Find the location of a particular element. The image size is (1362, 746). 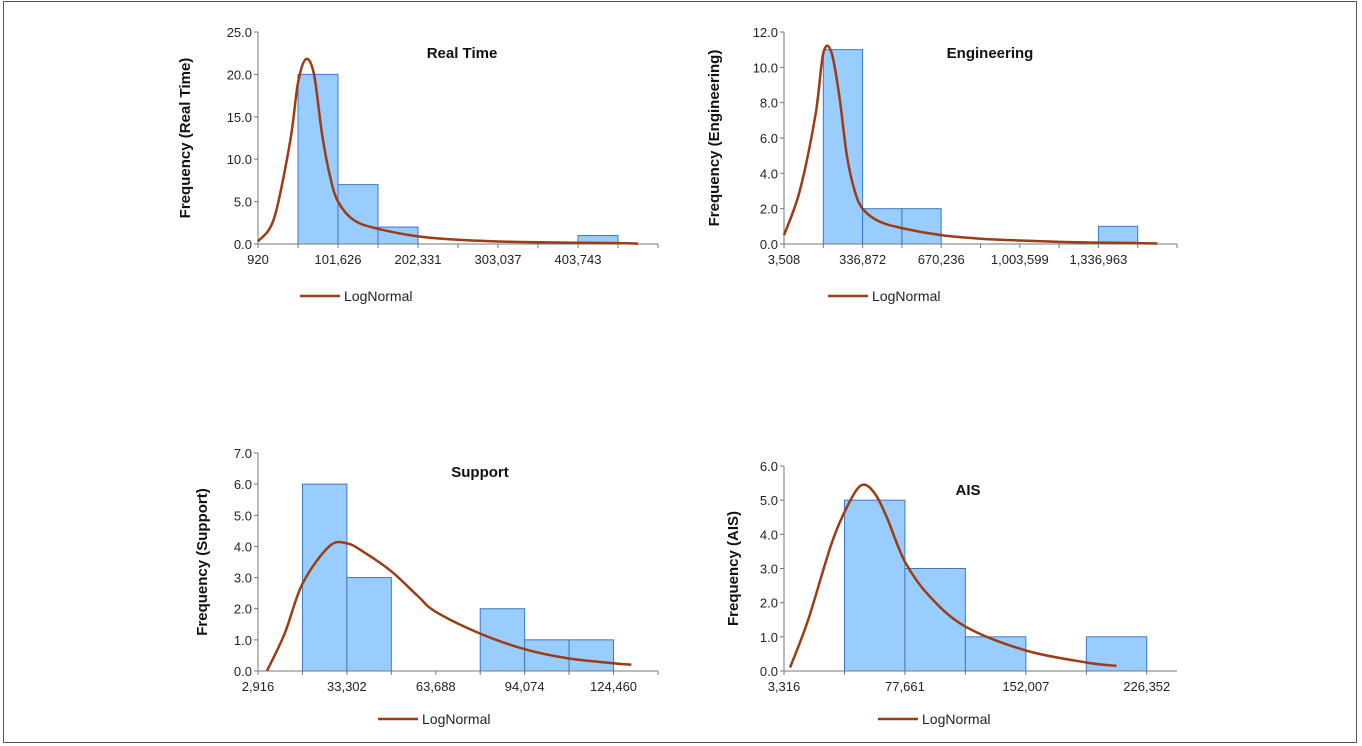

y-axis-label: Frequency (Real Time) is located at coordinates (185, 138).